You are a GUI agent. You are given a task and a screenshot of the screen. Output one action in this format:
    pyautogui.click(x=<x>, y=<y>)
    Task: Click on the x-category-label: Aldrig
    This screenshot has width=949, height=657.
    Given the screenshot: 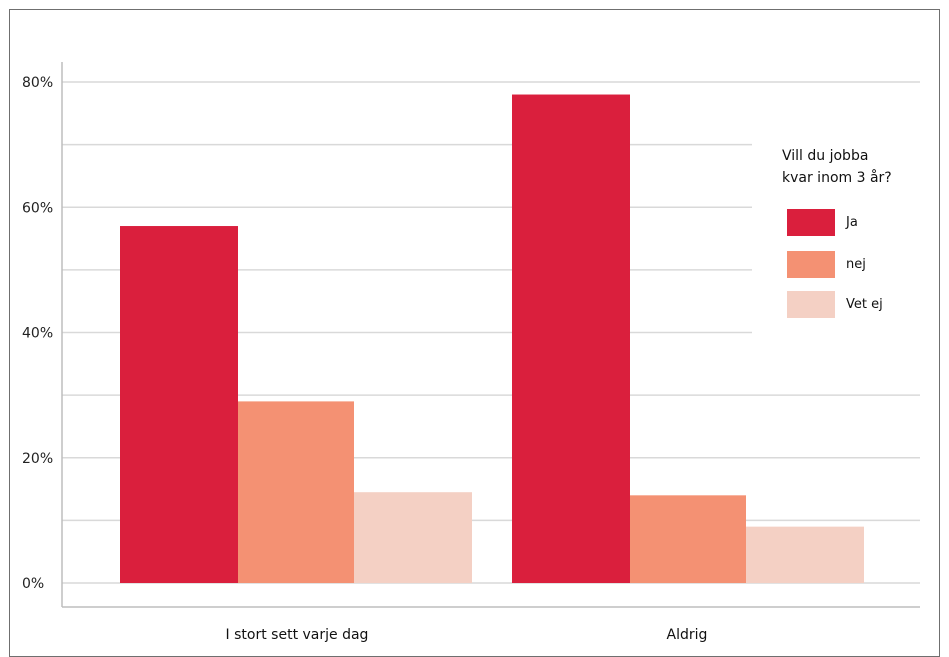 What is the action you would take?
    pyautogui.click(x=687, y=635)
    